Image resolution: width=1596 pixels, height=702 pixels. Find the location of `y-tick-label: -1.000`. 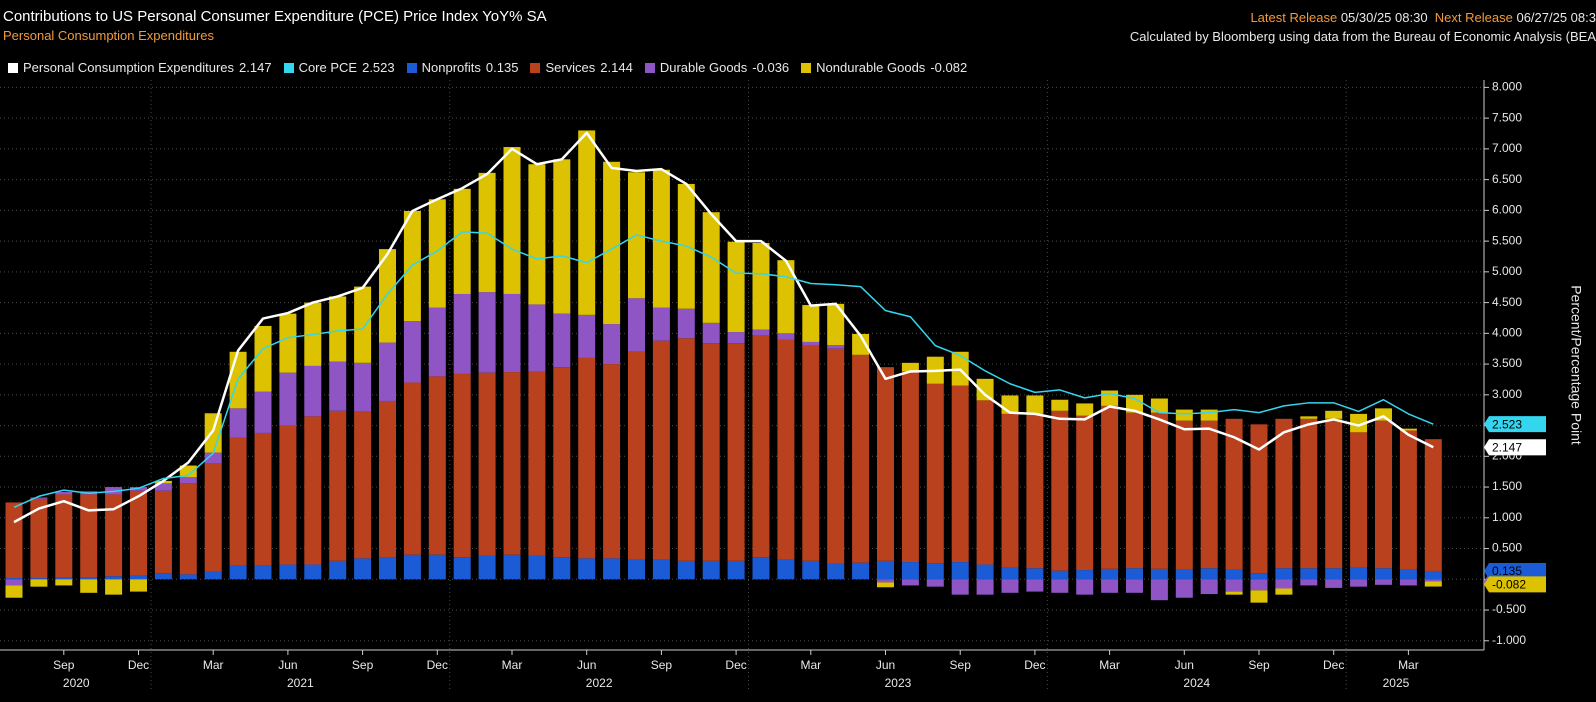

y-tick-label: -1.000 is located at coordinates (1509, 640).